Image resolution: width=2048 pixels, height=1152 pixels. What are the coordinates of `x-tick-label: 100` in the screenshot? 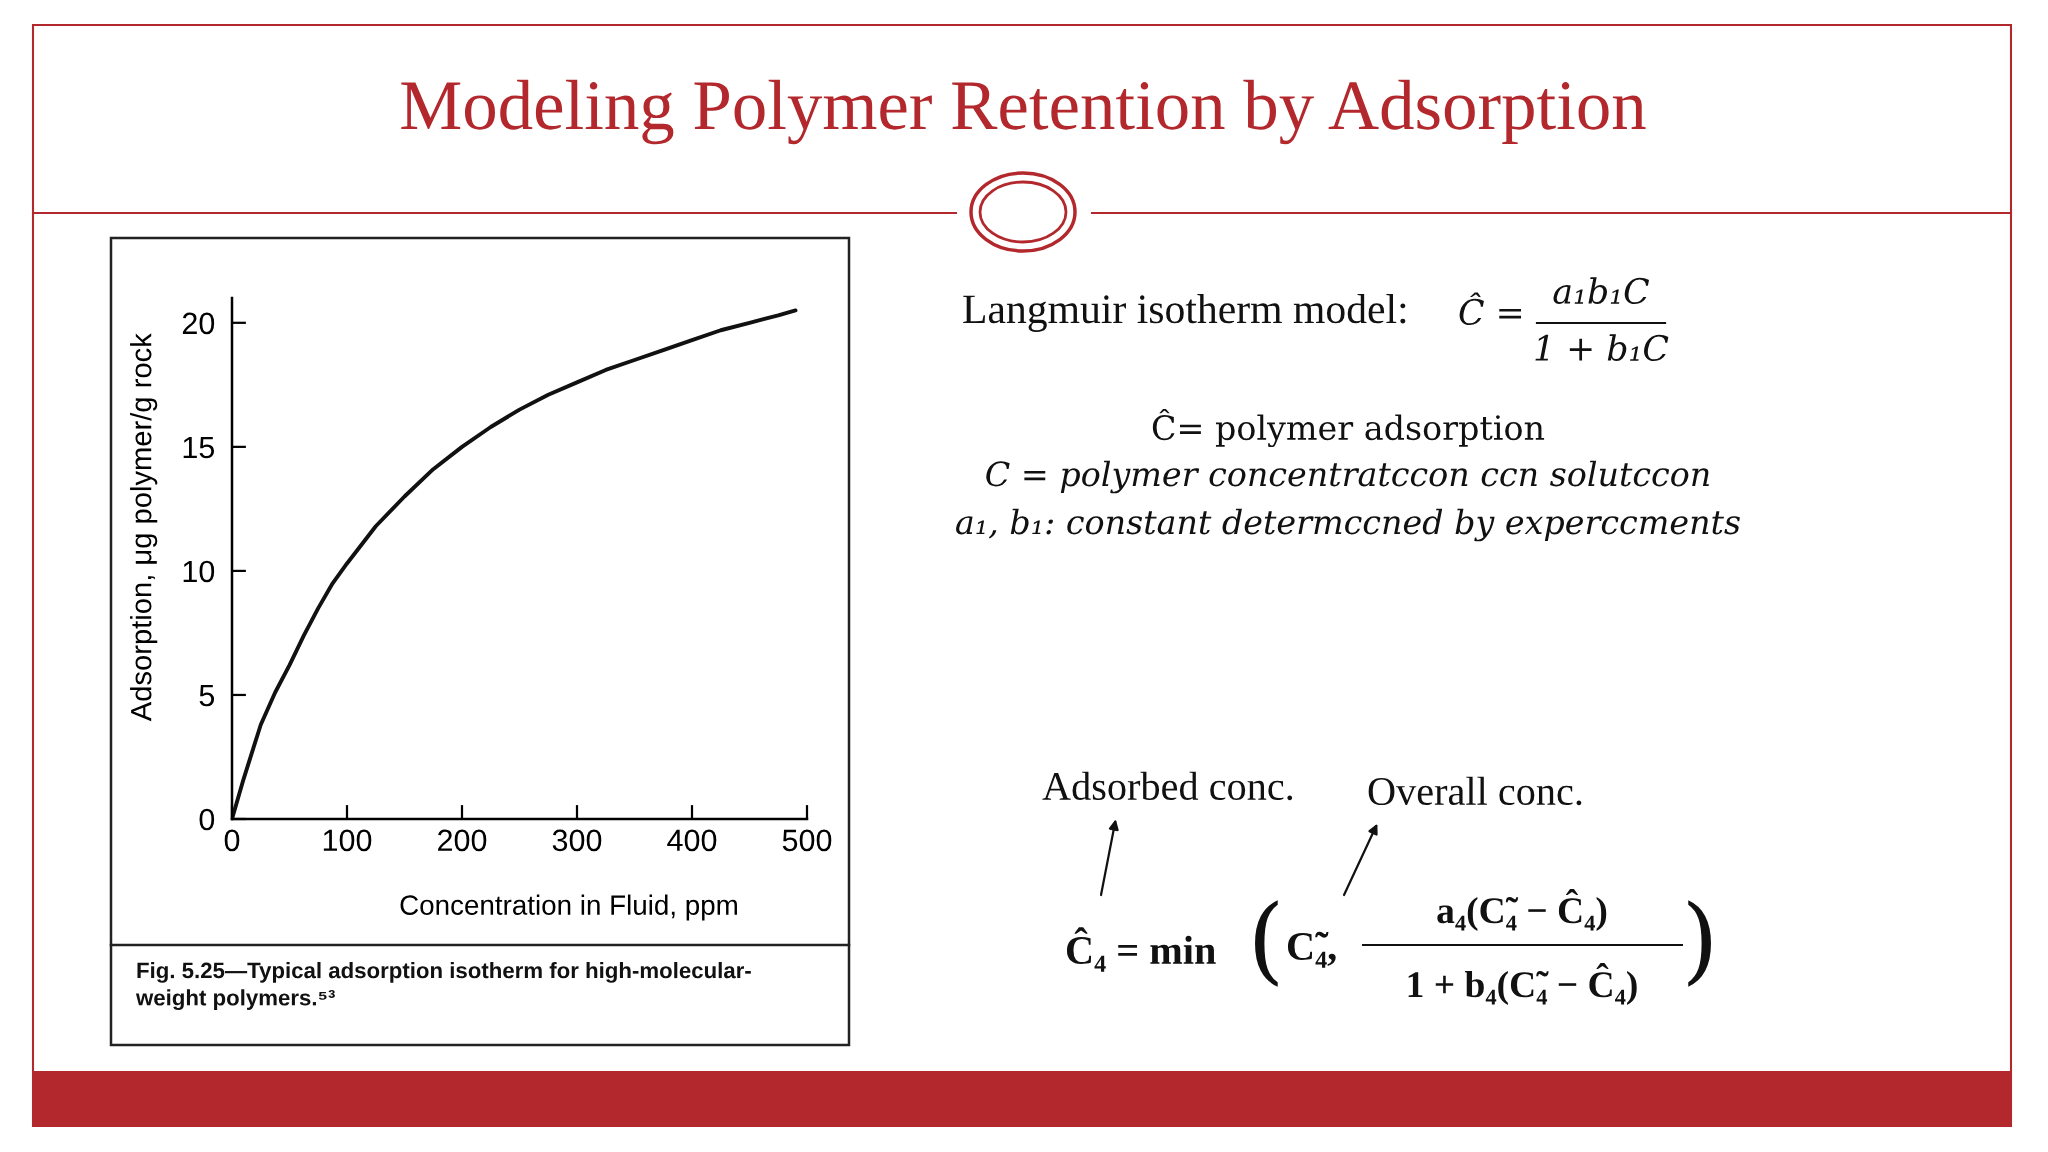 It's located at (347, 840).